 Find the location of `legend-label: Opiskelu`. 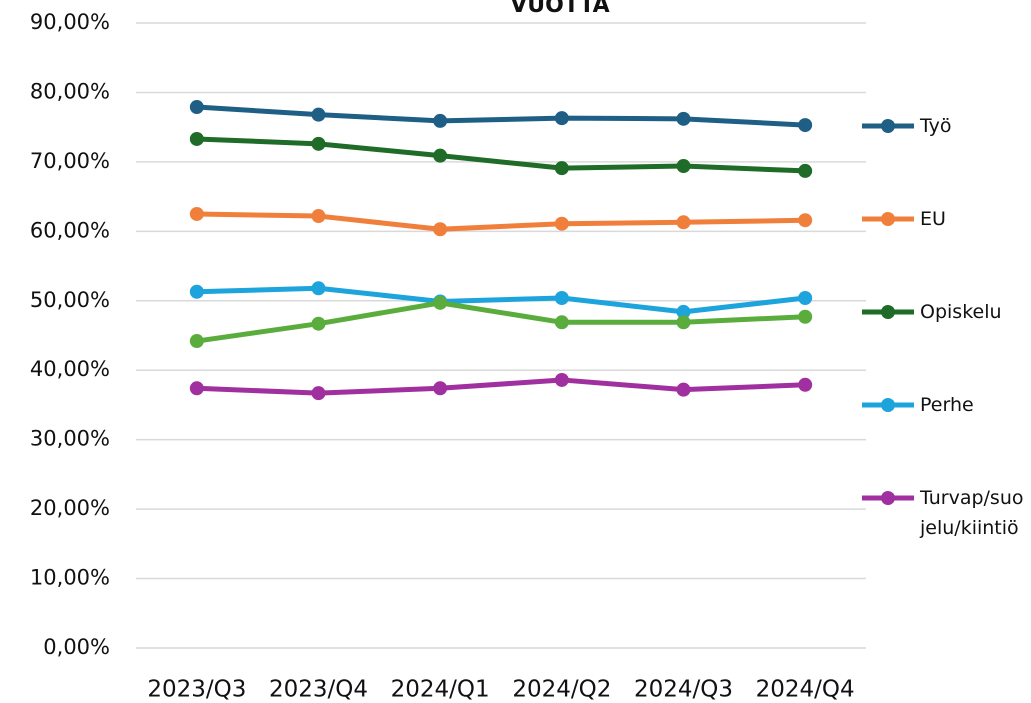

legend-label: Opiskelu is located at coordinates (961, 312).